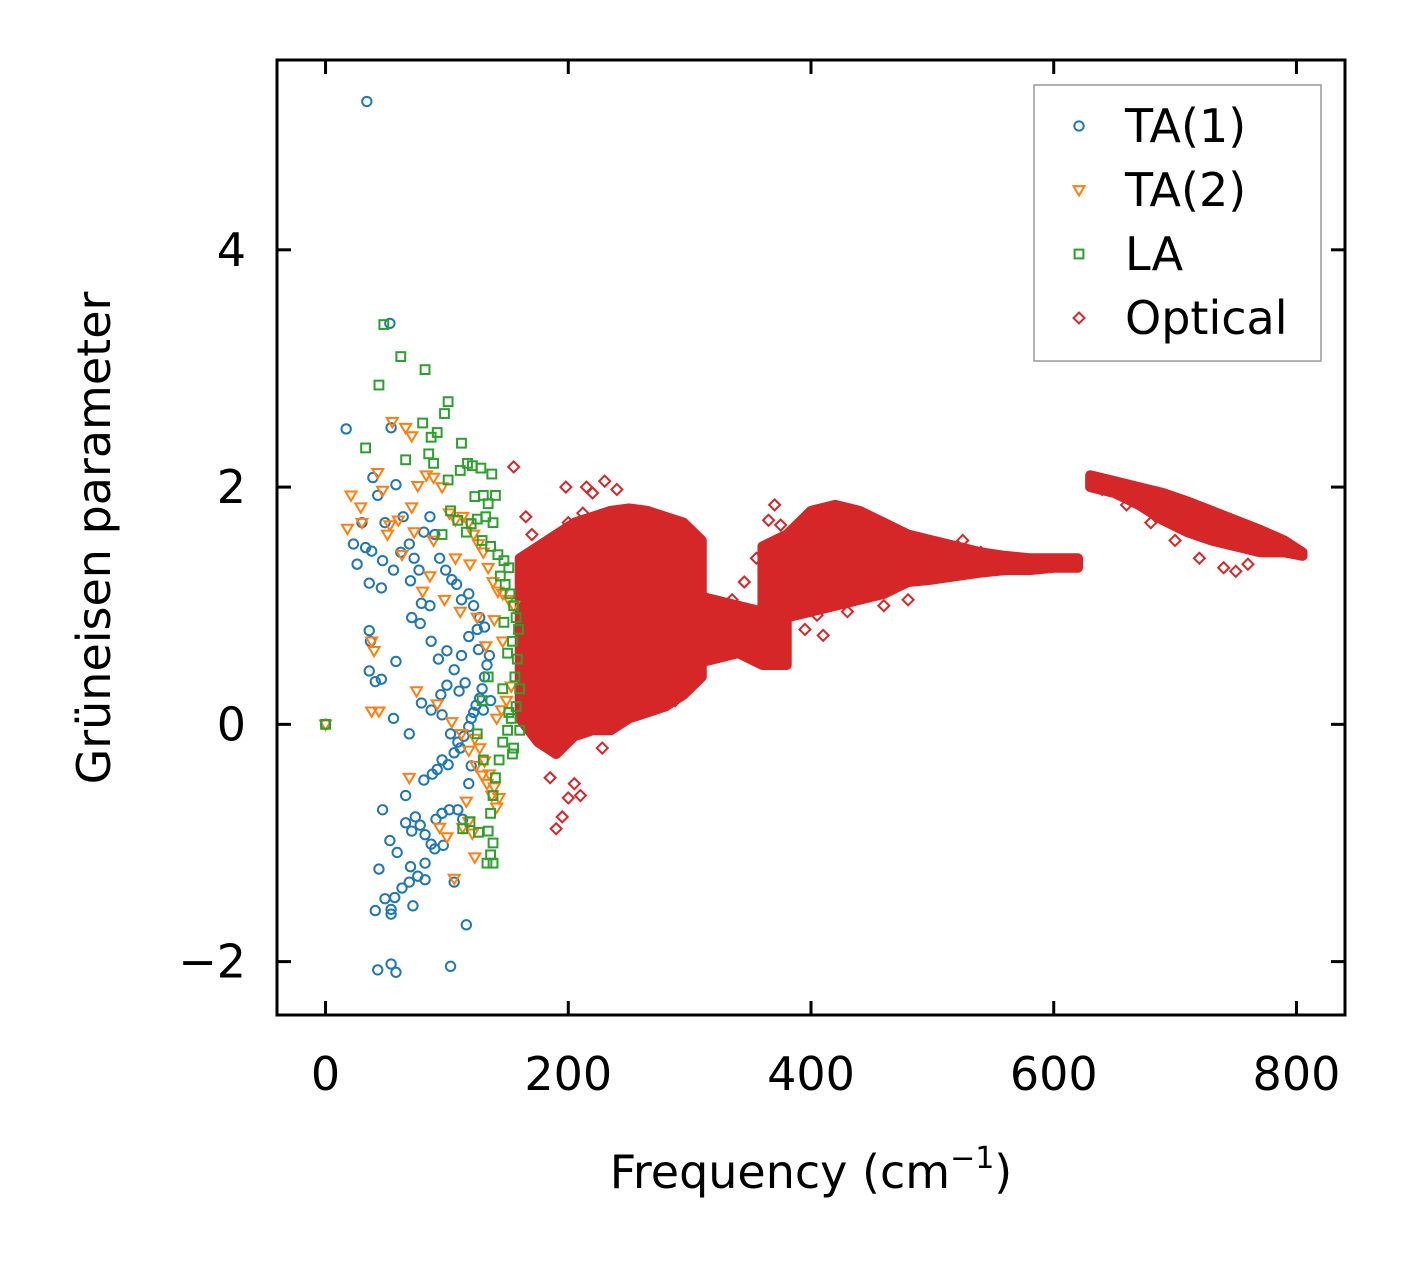 This screenshot has width=1411, height=1264. I want to click on x-tick-label: 200, so click(568, 1074).